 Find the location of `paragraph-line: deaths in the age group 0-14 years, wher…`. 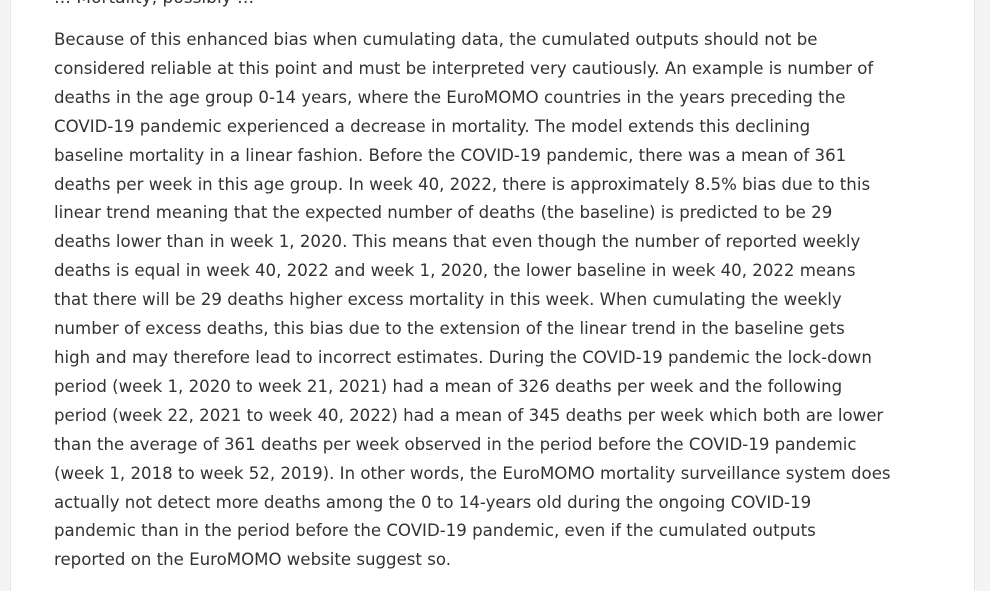

paragraph-line: deaths in the age group 0-14 years, wher… is located at coordinates (450, 97).